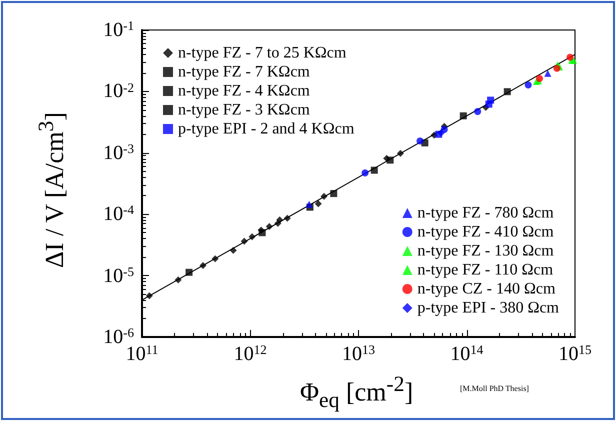 The width and height of the screenshot is (616, 421). What do you see at coordinates (494, 388) in the screenshot?
I see `text: [M.Moll PhD Thesis]` at bounding box center [494, 388].